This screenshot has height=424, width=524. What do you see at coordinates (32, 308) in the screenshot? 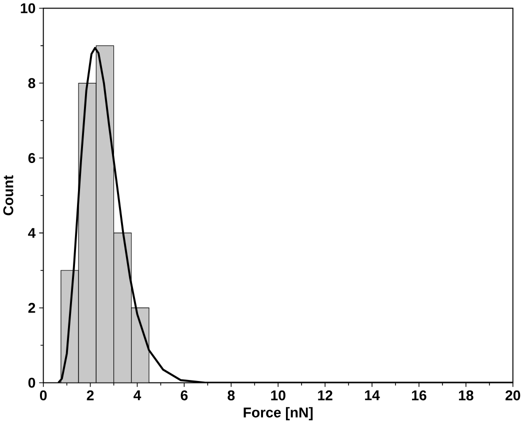
I see `y-tick-label: 2` at bounding box center [32, 308].